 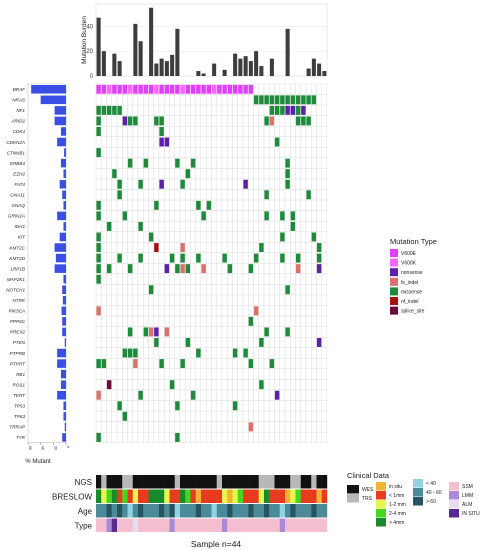 What do you see at coordinates (394, 262) in the screenshot?
I see `mutation-type-swatch` at bounding box center [394, 262].